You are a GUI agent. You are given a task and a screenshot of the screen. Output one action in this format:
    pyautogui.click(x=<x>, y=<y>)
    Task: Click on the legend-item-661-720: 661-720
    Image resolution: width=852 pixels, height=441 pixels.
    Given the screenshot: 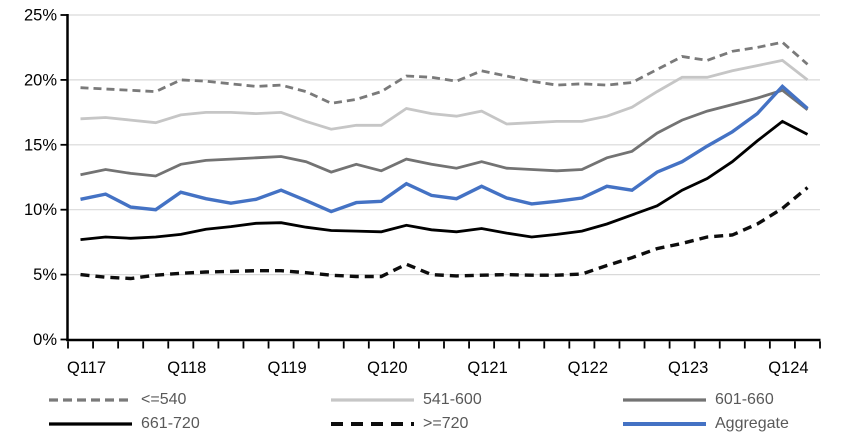 What is the action you would take?
    pyautogui.click(x=124, y=424)
    